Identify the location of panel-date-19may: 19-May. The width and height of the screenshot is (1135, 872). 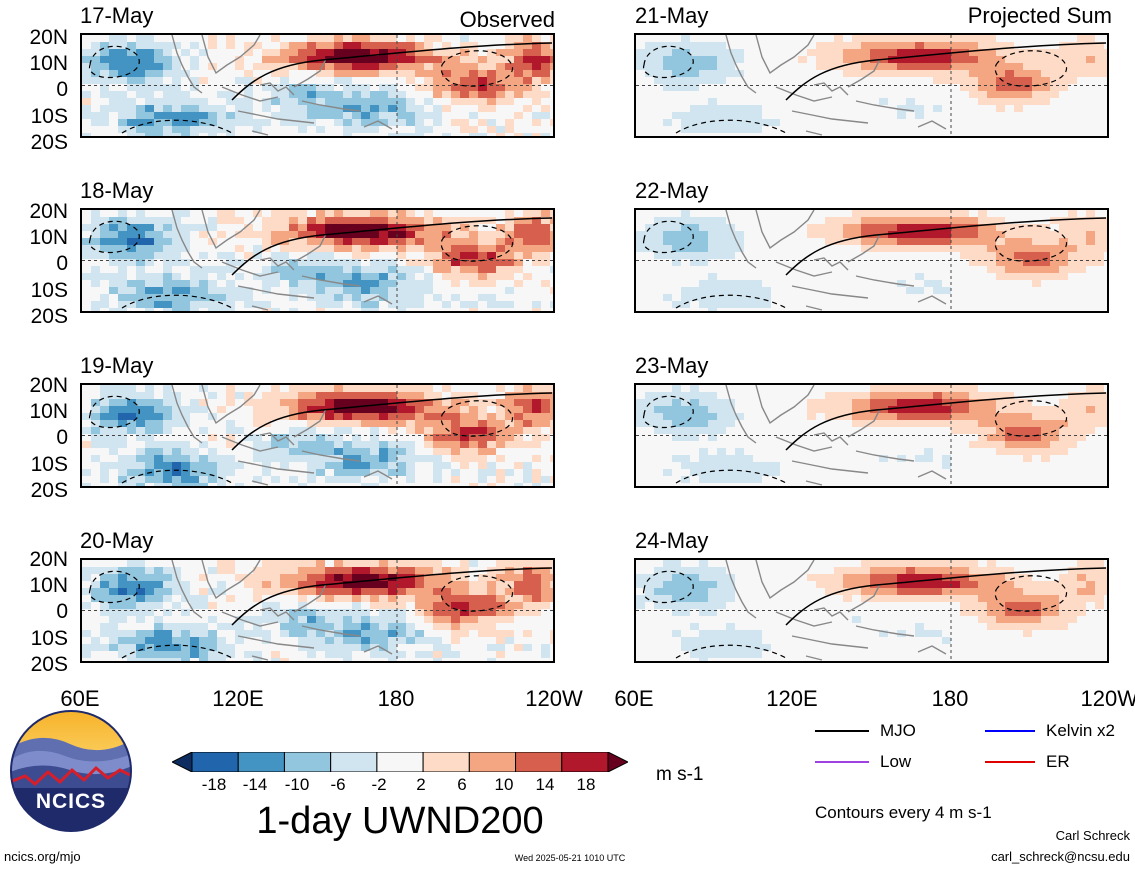
(117, 365).